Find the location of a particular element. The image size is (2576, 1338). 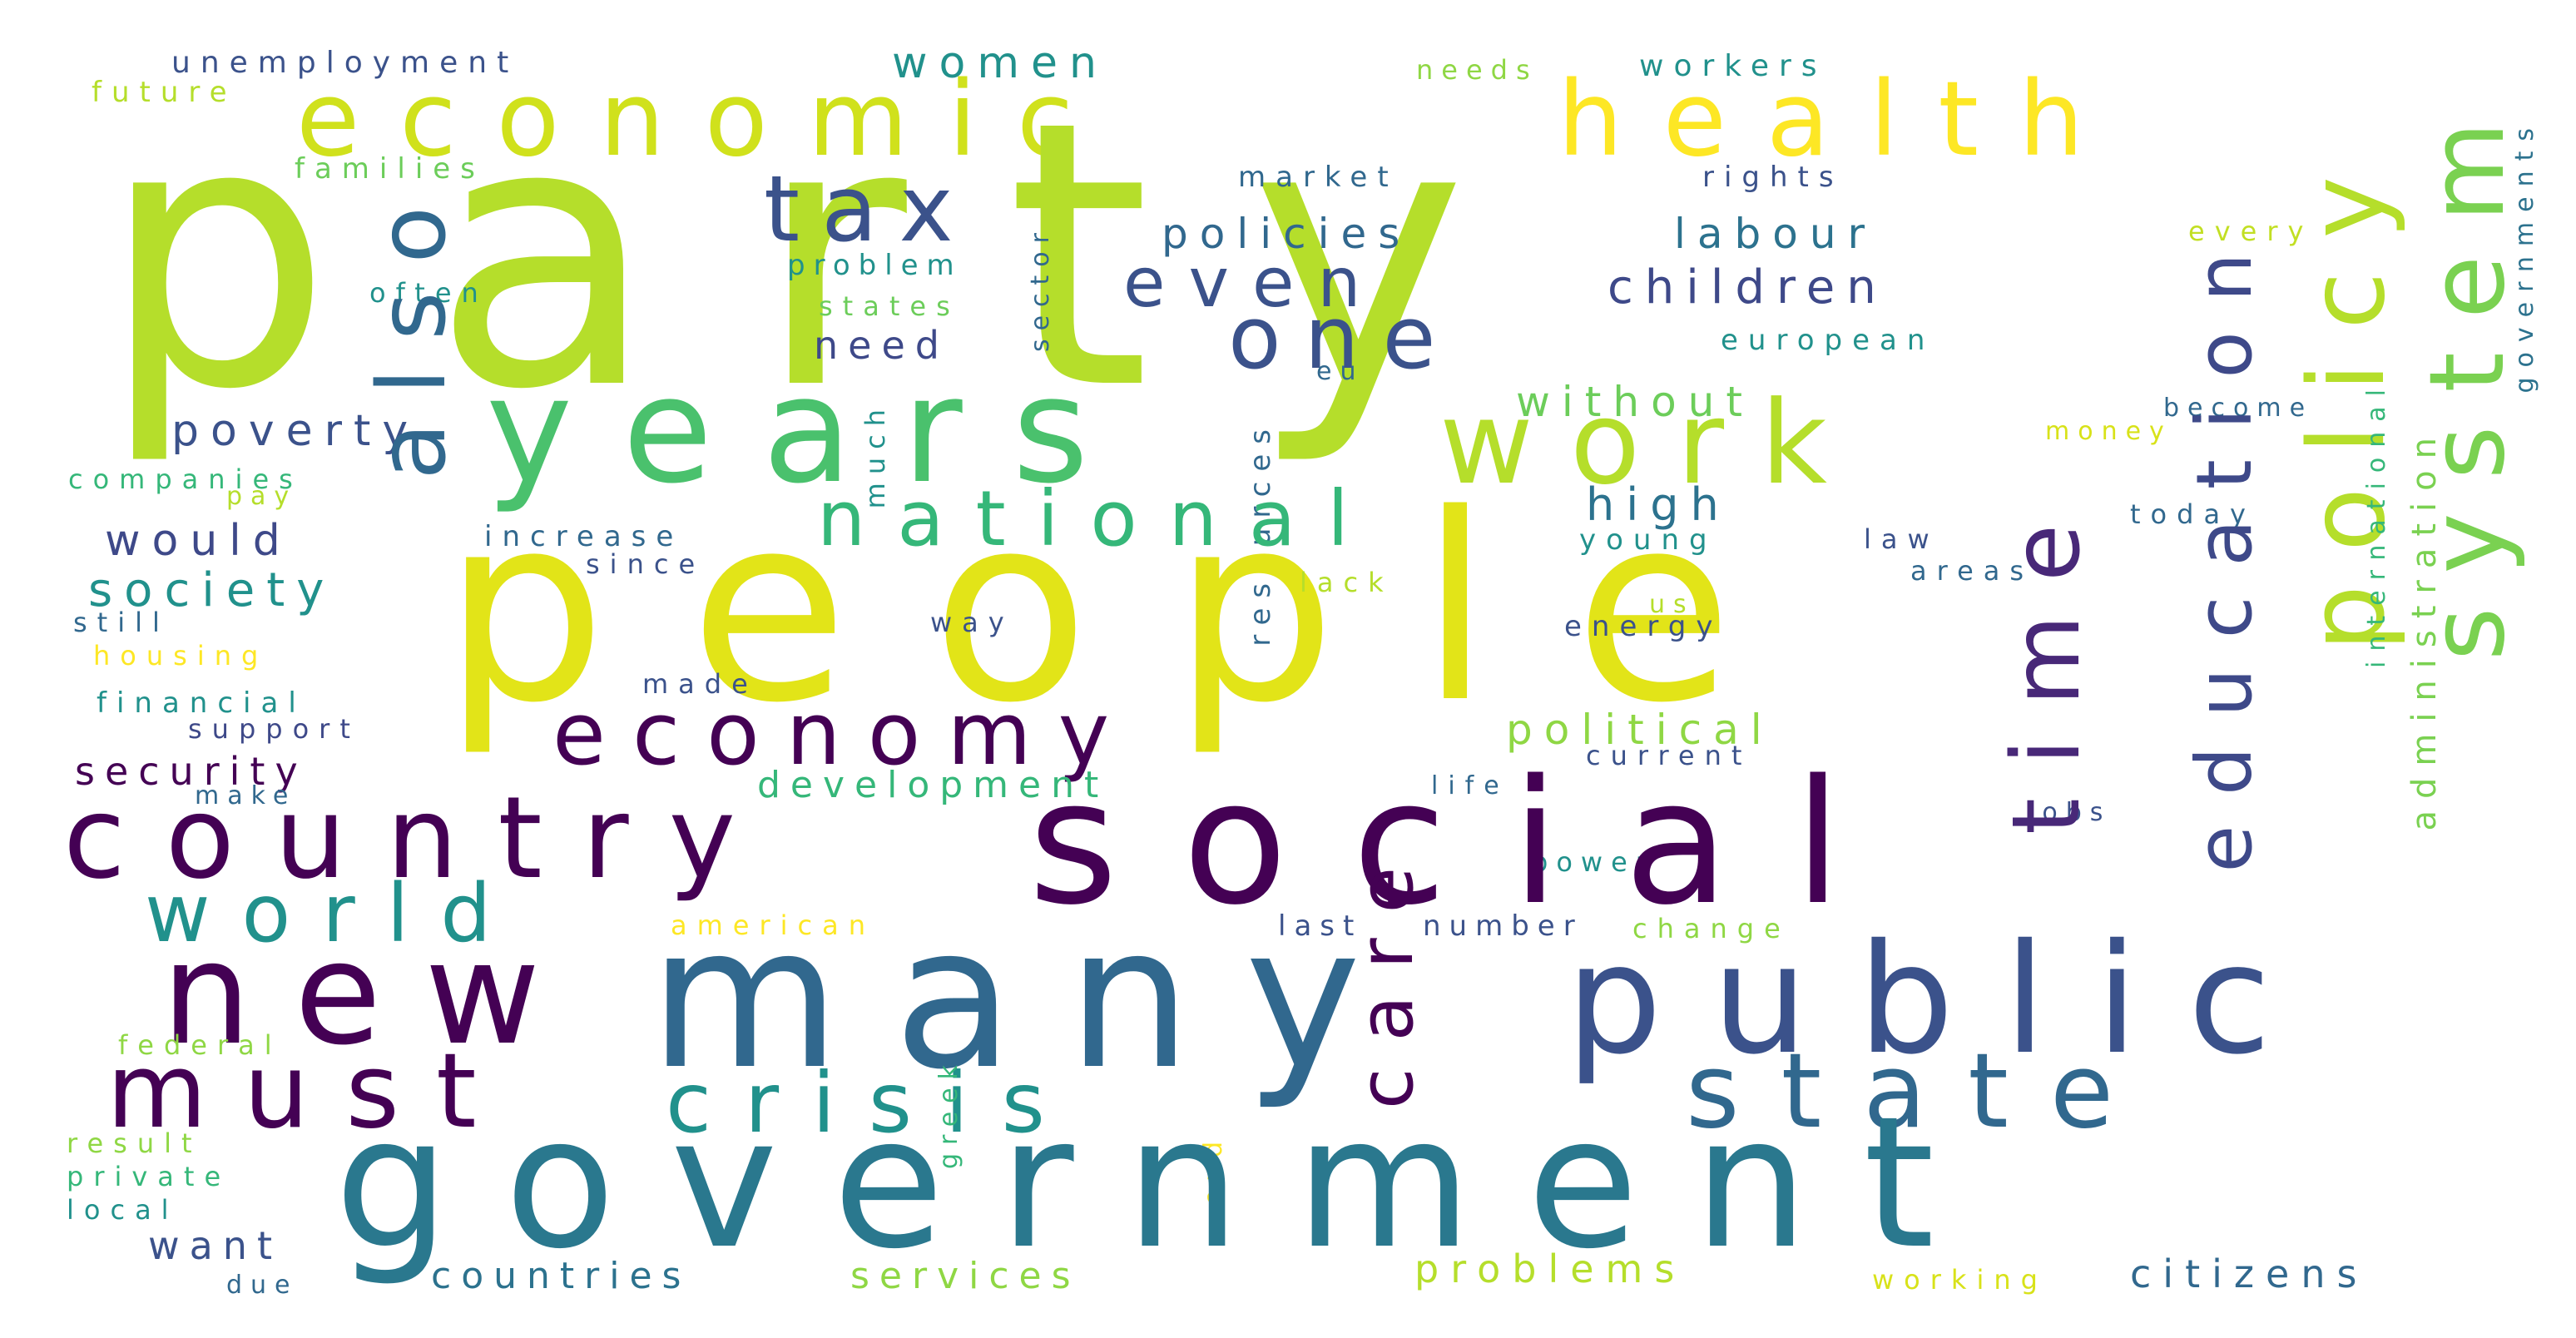

word-policies: policies is located at coordinates (1287, 234).